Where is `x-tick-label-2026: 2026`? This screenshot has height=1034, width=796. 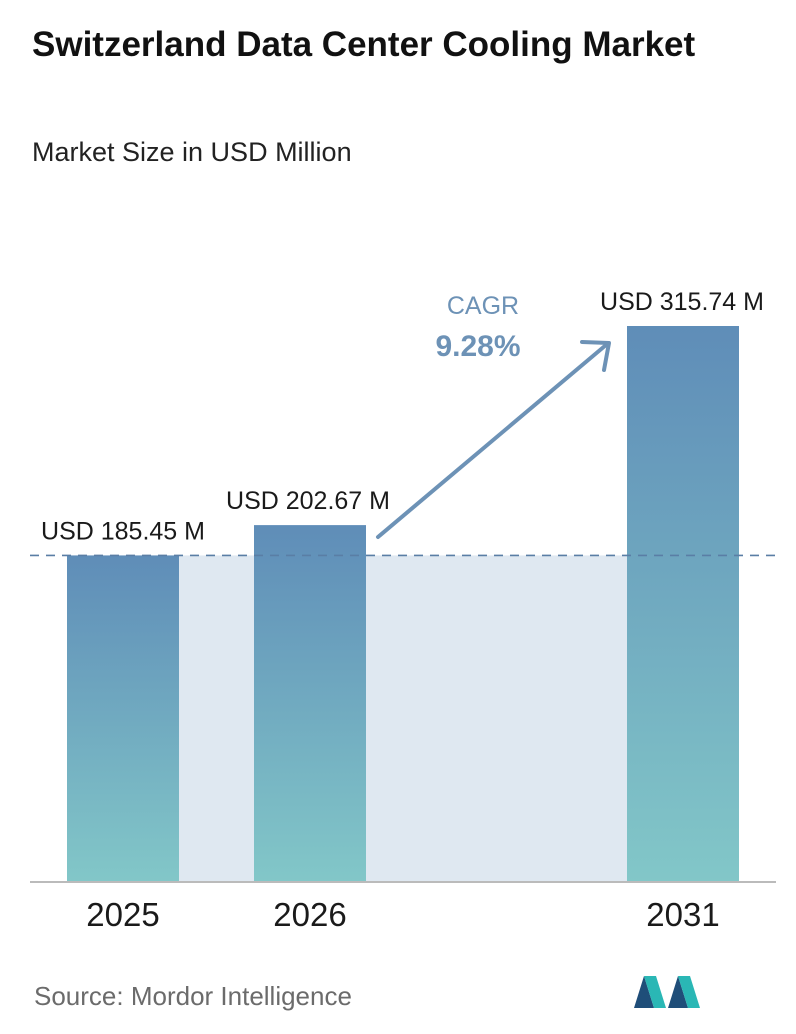
x-tick-label-2026: 2026 is located at coordinates (309, 914).